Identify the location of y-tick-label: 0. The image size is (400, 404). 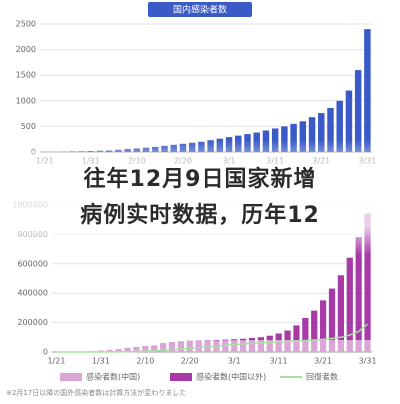
(45, 352).